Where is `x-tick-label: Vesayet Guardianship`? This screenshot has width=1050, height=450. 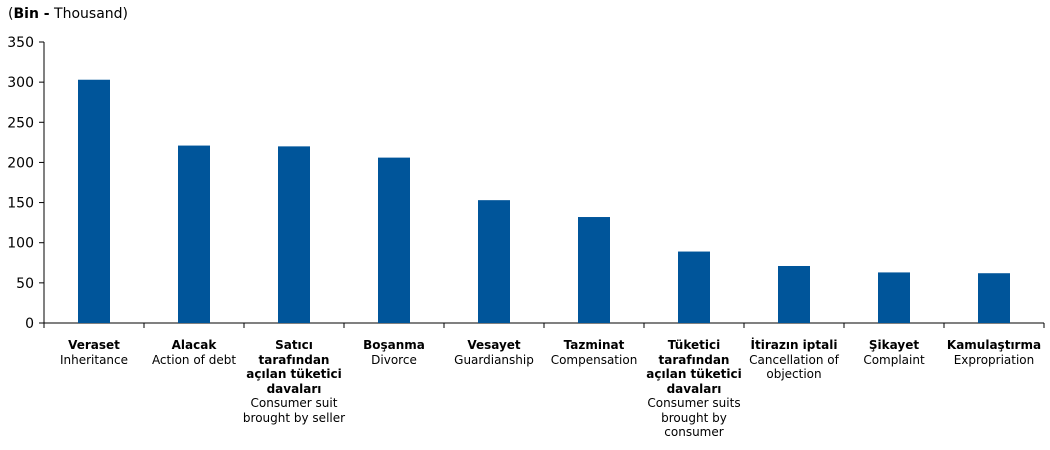
x-tick-label: Vesayet Guardianship is located at coordinates (494, 352).